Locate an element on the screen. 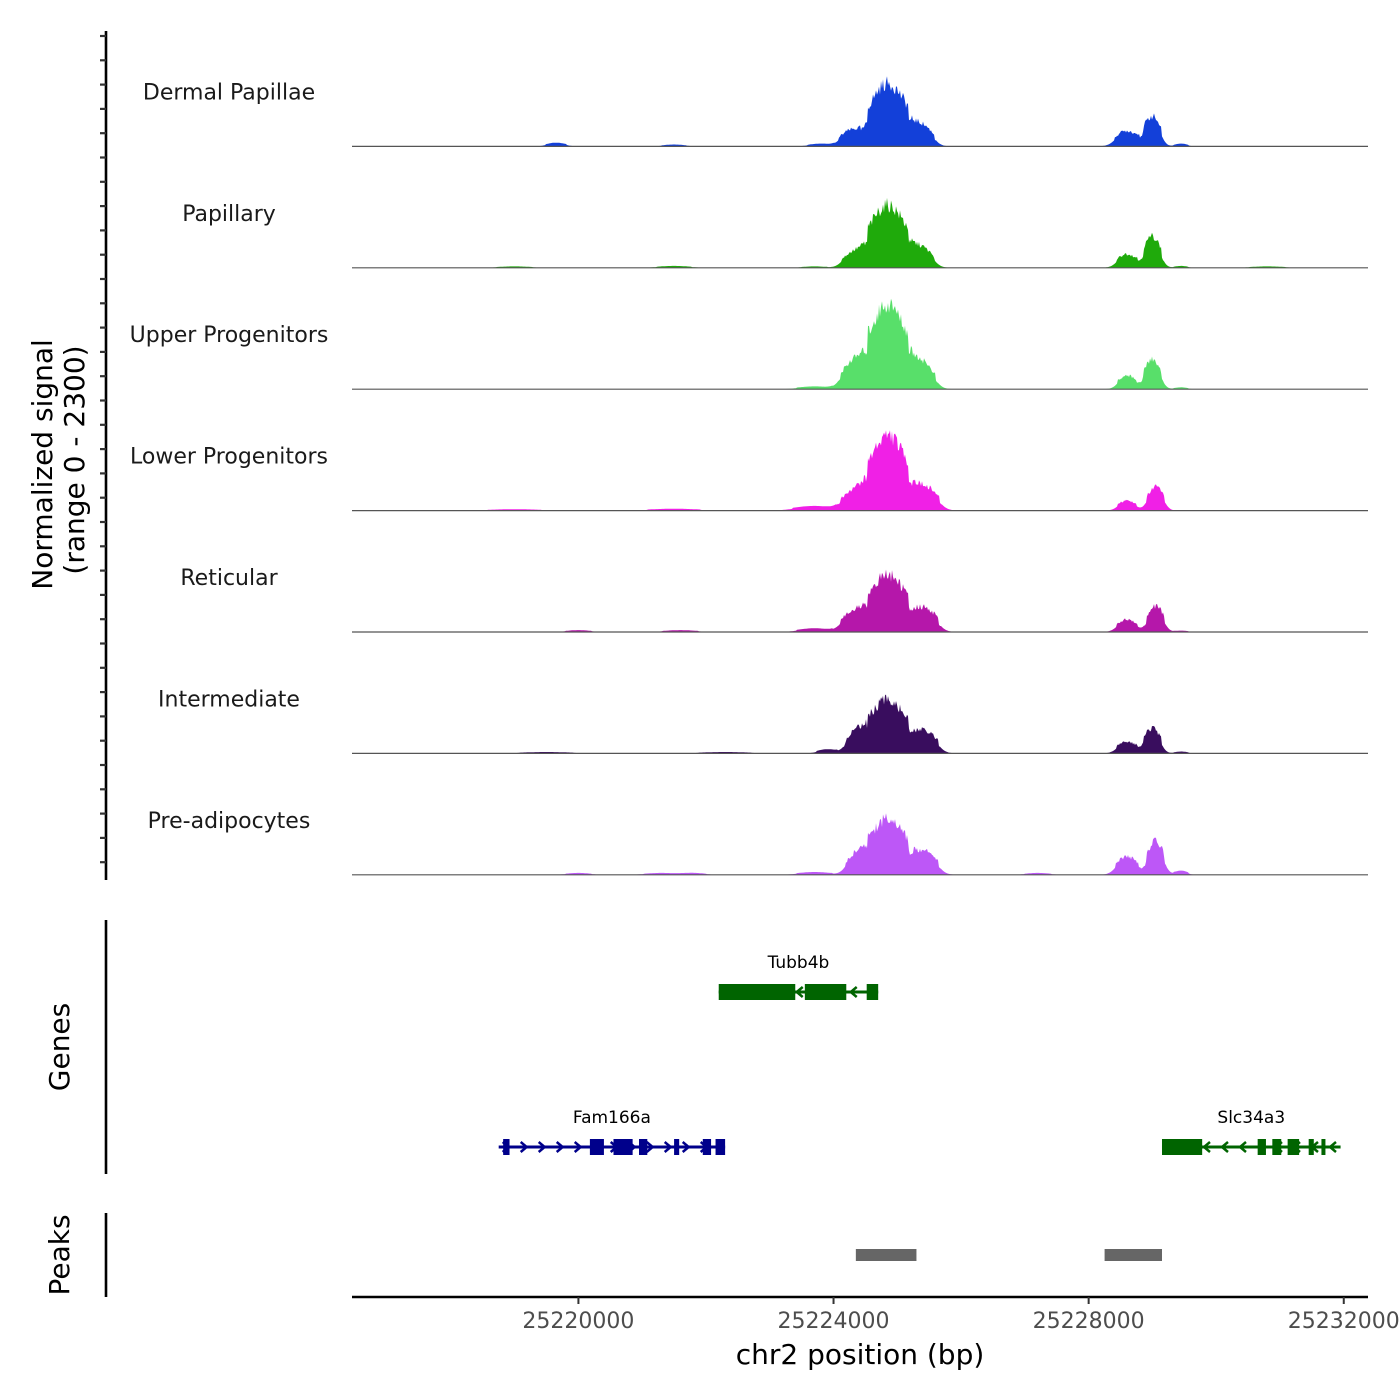 Image resolution: width=1400 pixels, height=1400 pixels. x-tick-label: 25228000 is located at coordinates (1089, 1321).